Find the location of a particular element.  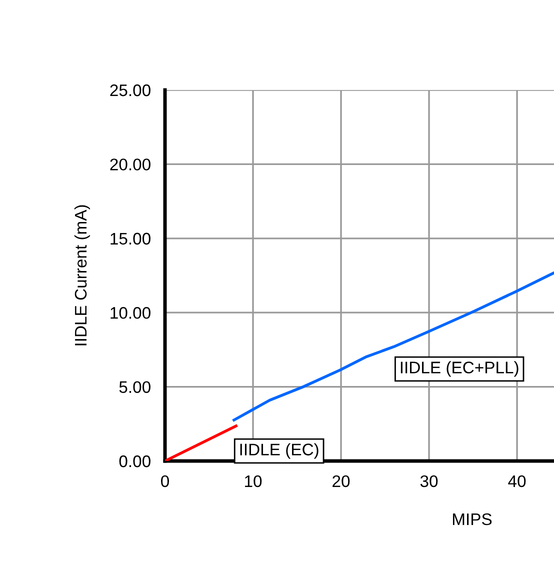

y-tick-label: 10.00 is located at coordinates (130, 313).